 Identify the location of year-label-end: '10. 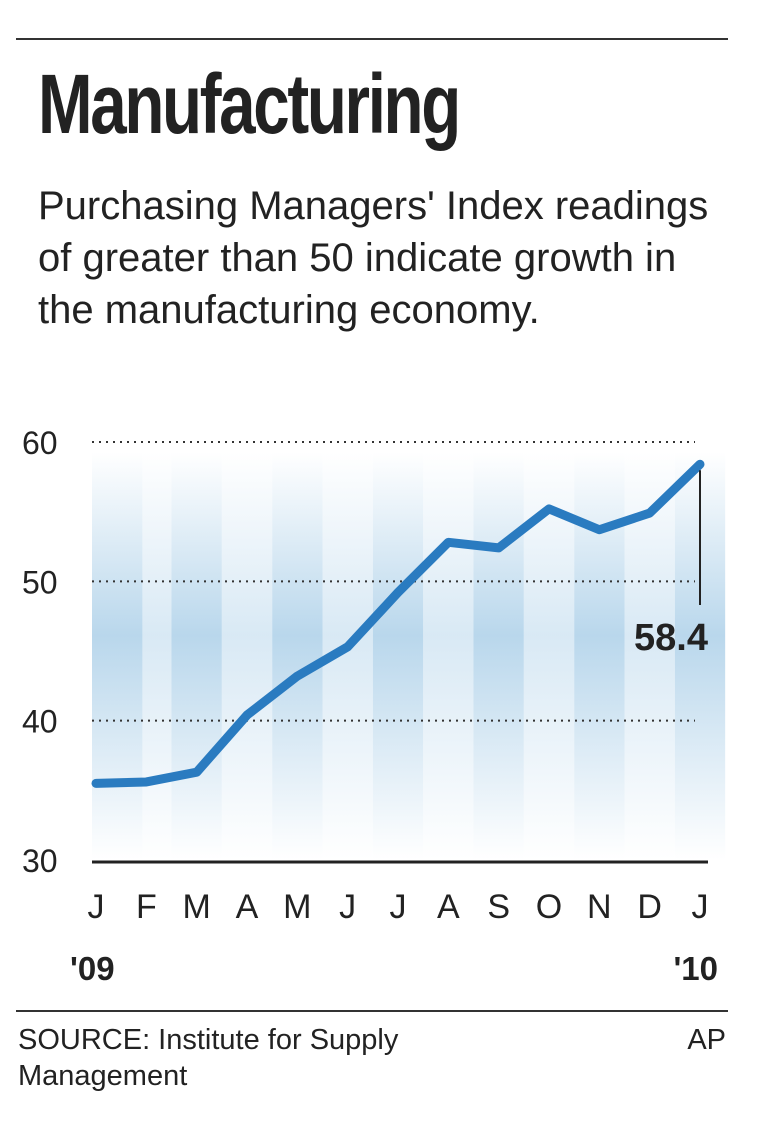
(695, 968).